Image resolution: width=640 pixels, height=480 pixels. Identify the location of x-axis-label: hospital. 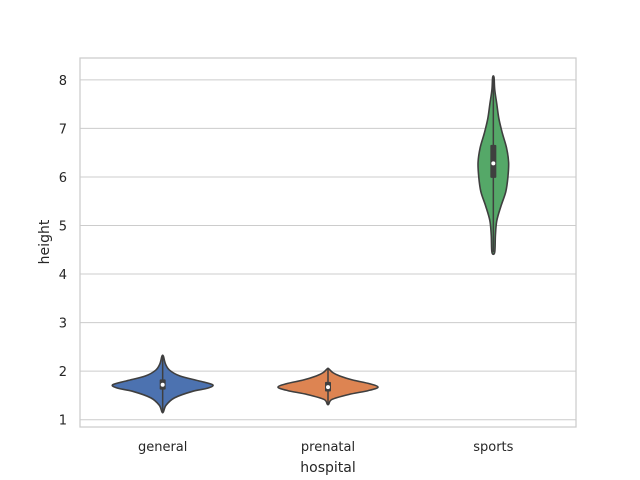
(327, 468).